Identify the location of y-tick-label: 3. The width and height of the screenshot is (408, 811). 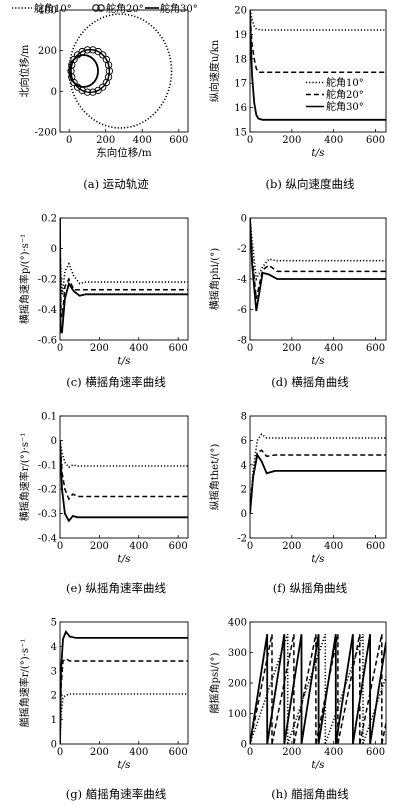
(54, 671).